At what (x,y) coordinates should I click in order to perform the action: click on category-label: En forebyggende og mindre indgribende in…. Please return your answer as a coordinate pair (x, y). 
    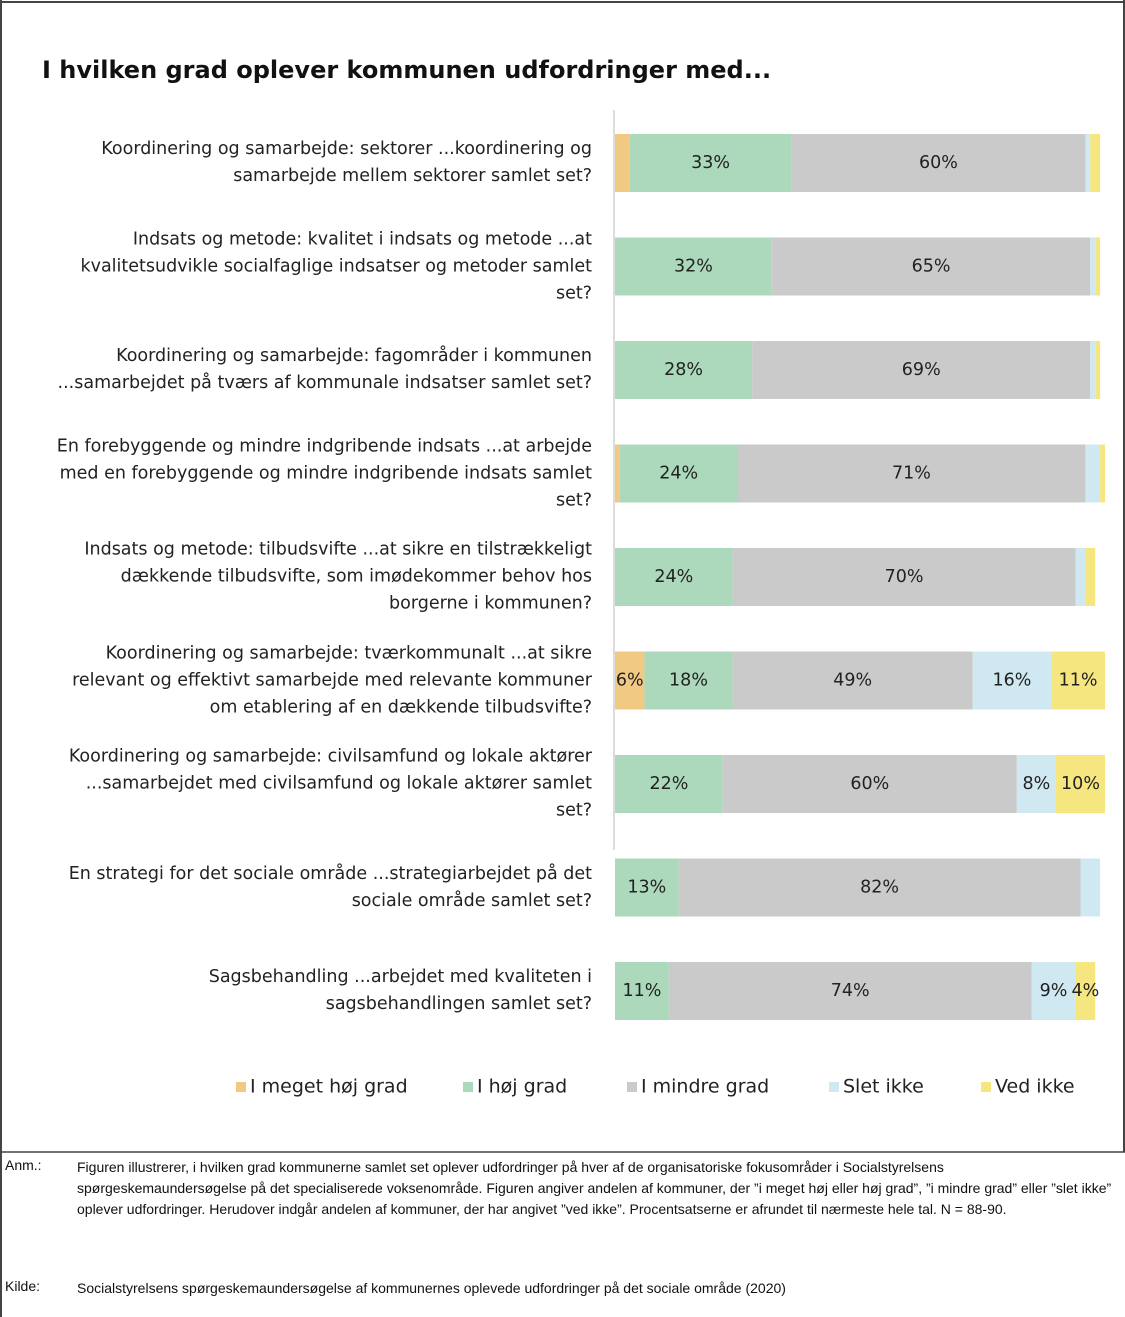
    Looking at the image, I should click on (324, 473).